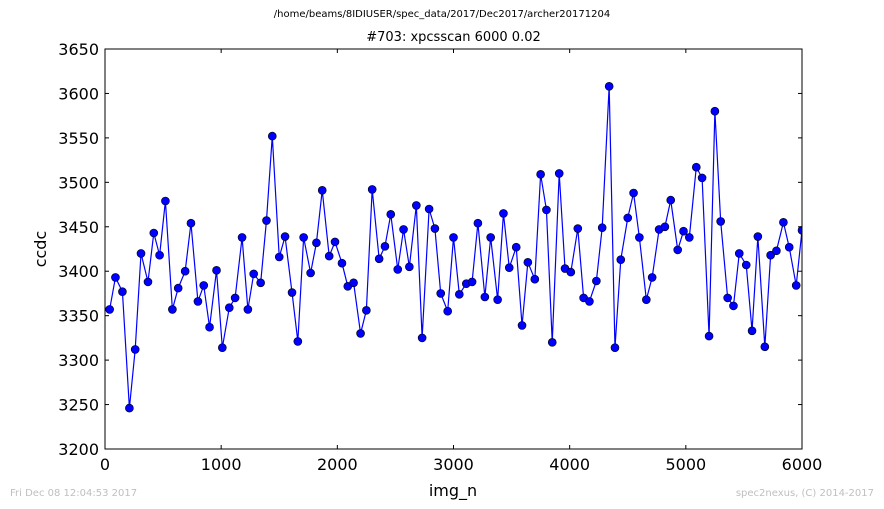  I want to click on x-tick-label: 1000, so click(221, 464).